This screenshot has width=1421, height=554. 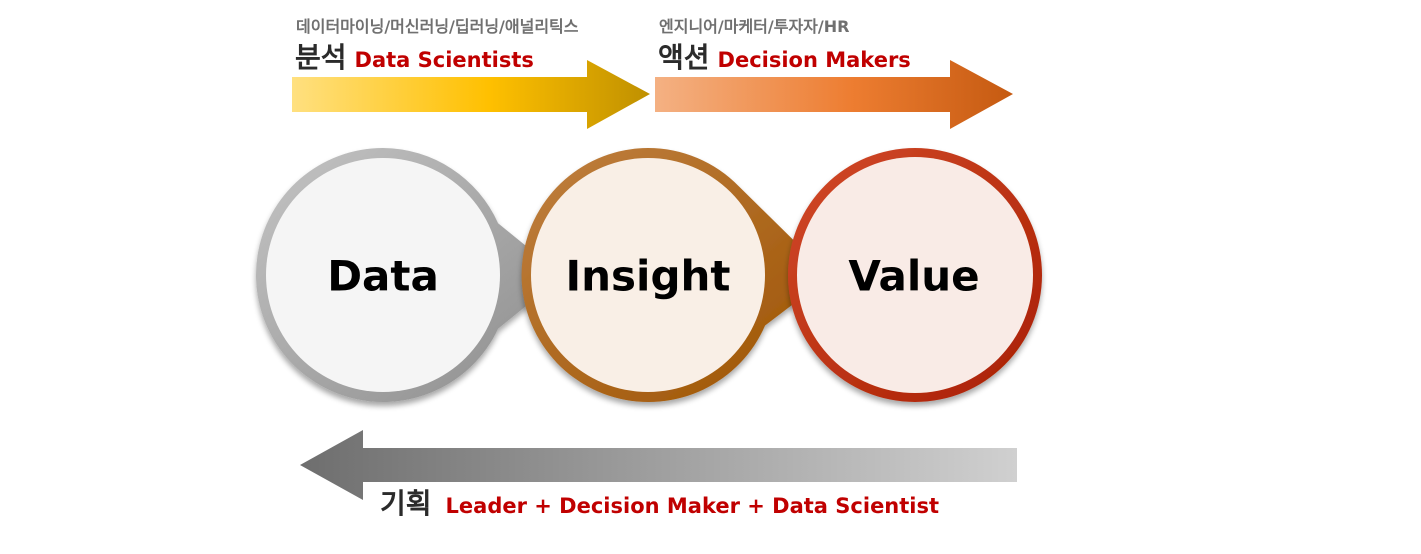 What do you see at coordinates (658, 465) in the screenshot?
I see `planning-arrow` at bounding box center [658, 465].